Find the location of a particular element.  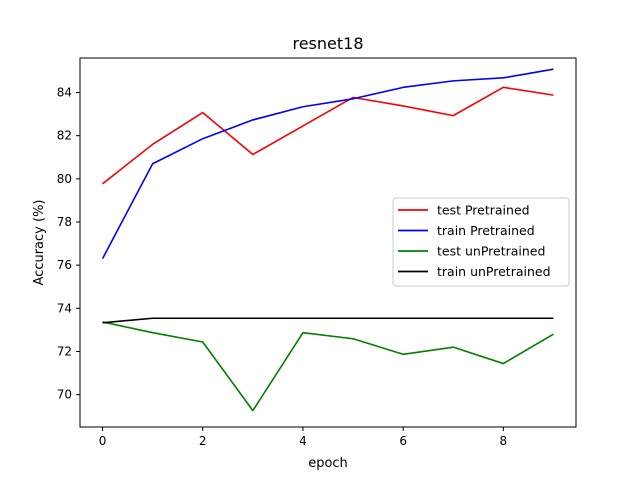

y-tick-label: 78 is located at coordinates (64, 222).